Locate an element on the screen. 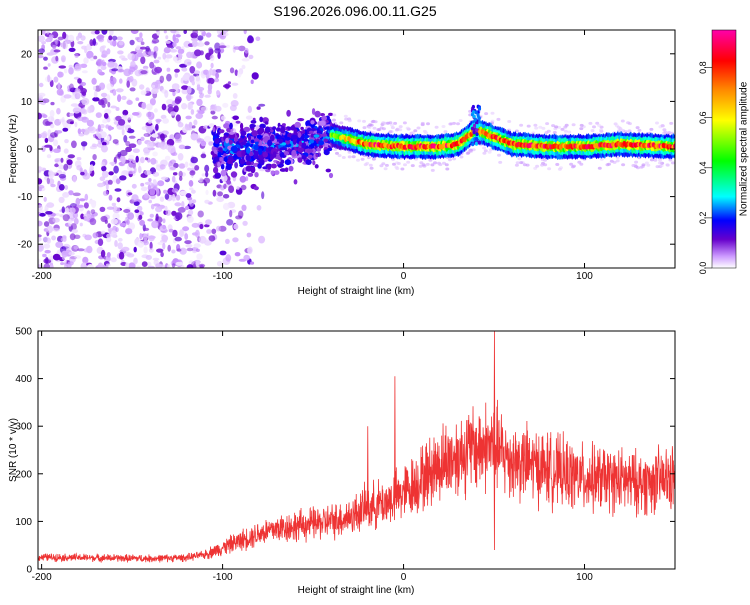 This screenshot has height=605, width=750. snr-y-label: SNR (10 * v/v) is located at coordinates (13, 450).